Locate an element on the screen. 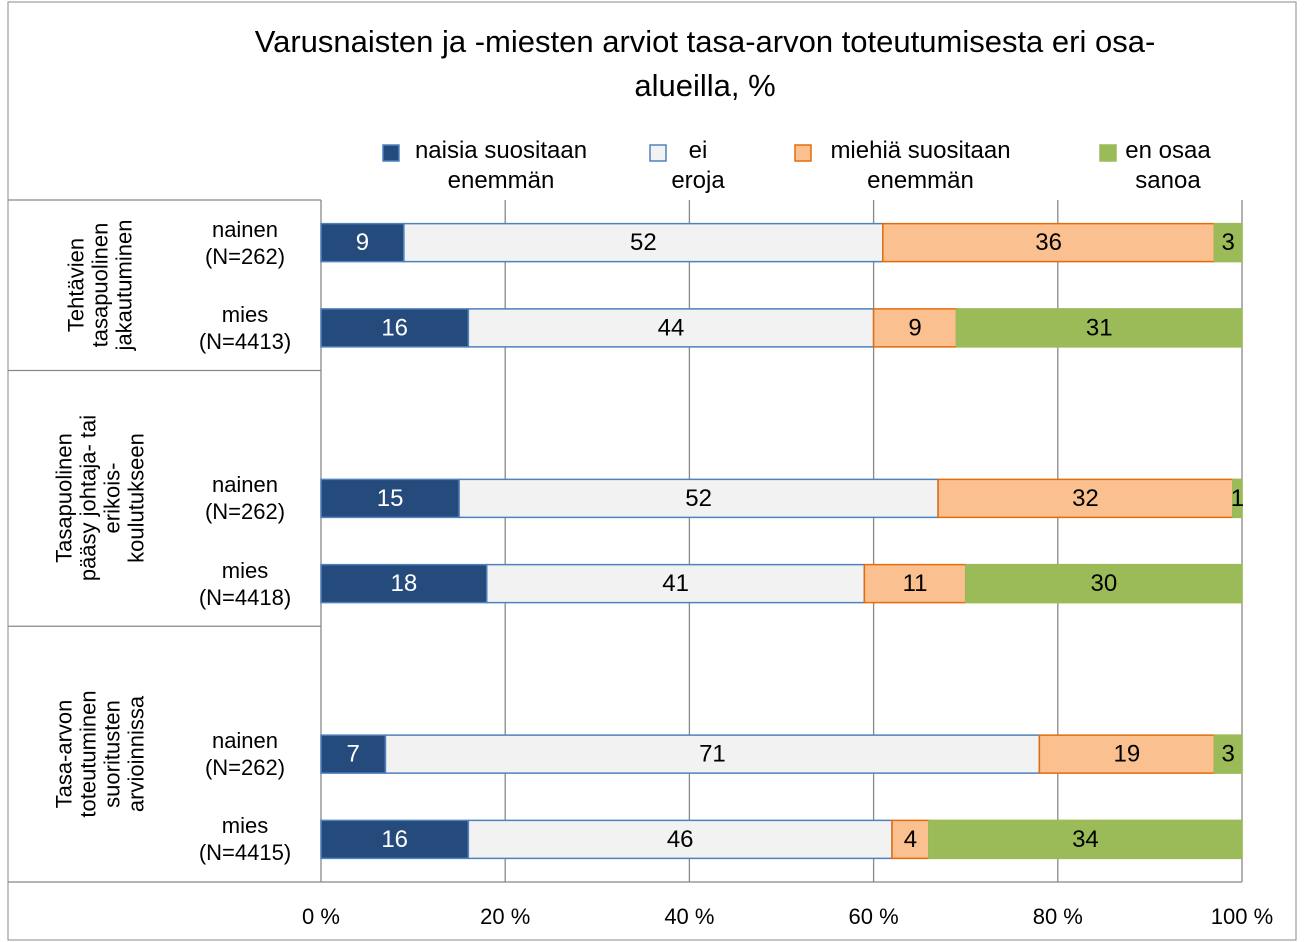 Image resolution: width=1304 pixels, height=942 pixels. data-label: 34 is located at coordinates (1085, 839).